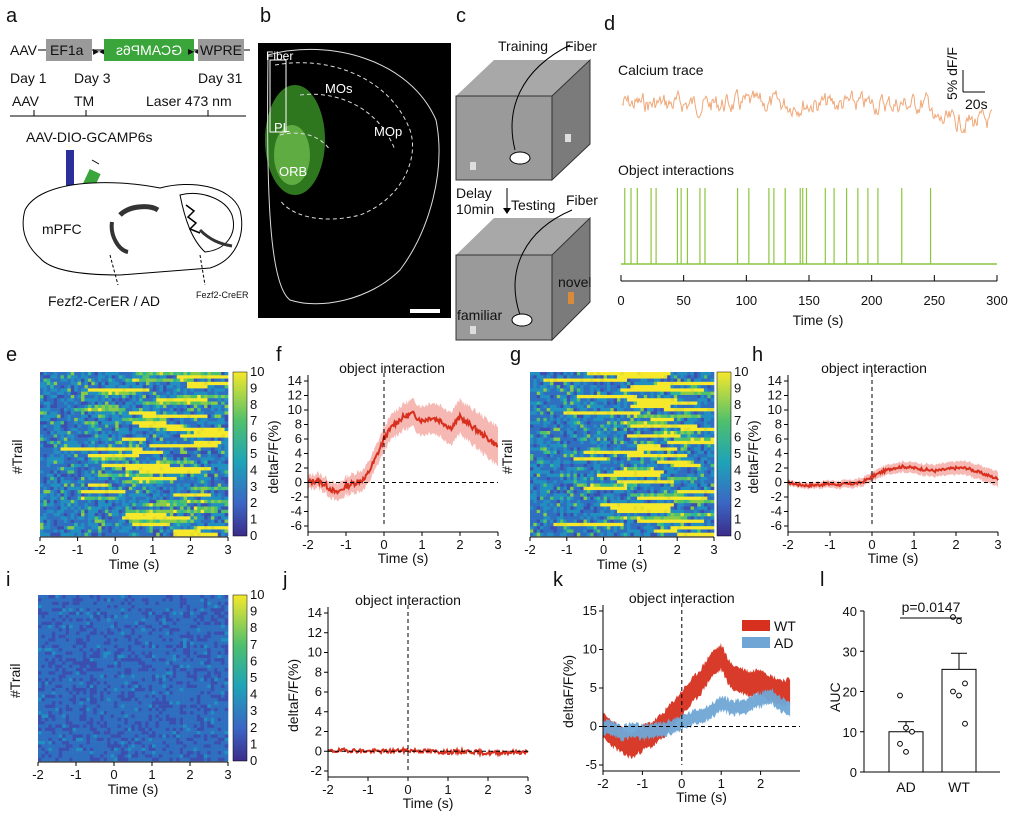  I want to click on timeline-day3: Day 3, so click(92, 78).